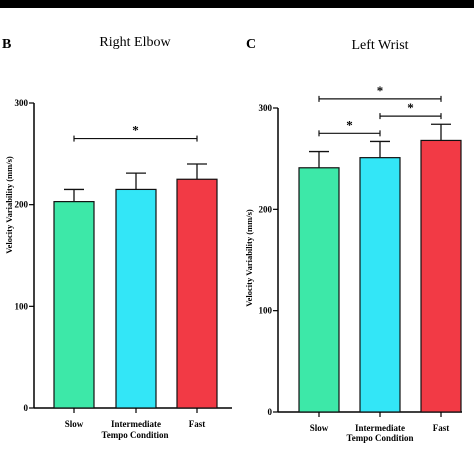 This screenshot has height=474, width=474. I want to click on chart-title: Left Wrist, so click(379, 45).